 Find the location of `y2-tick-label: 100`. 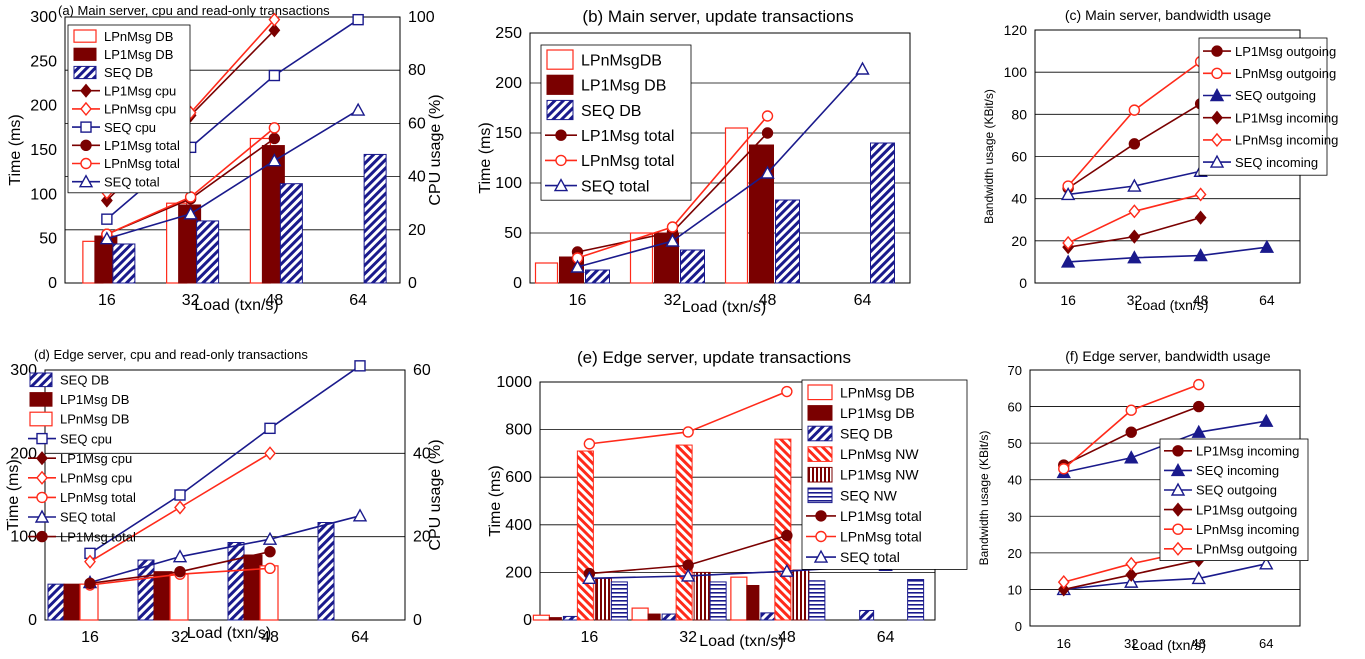

y2-tick-label: 100 is located at coordinates (421, 17).